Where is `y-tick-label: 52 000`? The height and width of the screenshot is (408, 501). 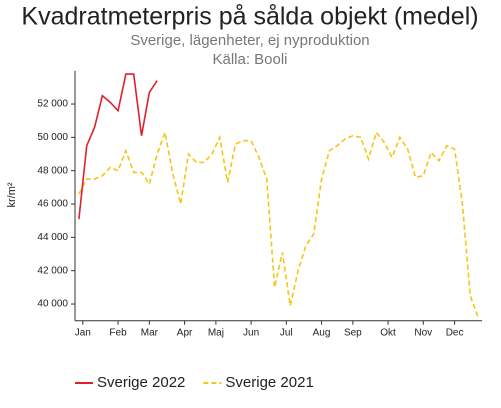 y-tick-label: 52 000 is located at coordinates (52, 104).